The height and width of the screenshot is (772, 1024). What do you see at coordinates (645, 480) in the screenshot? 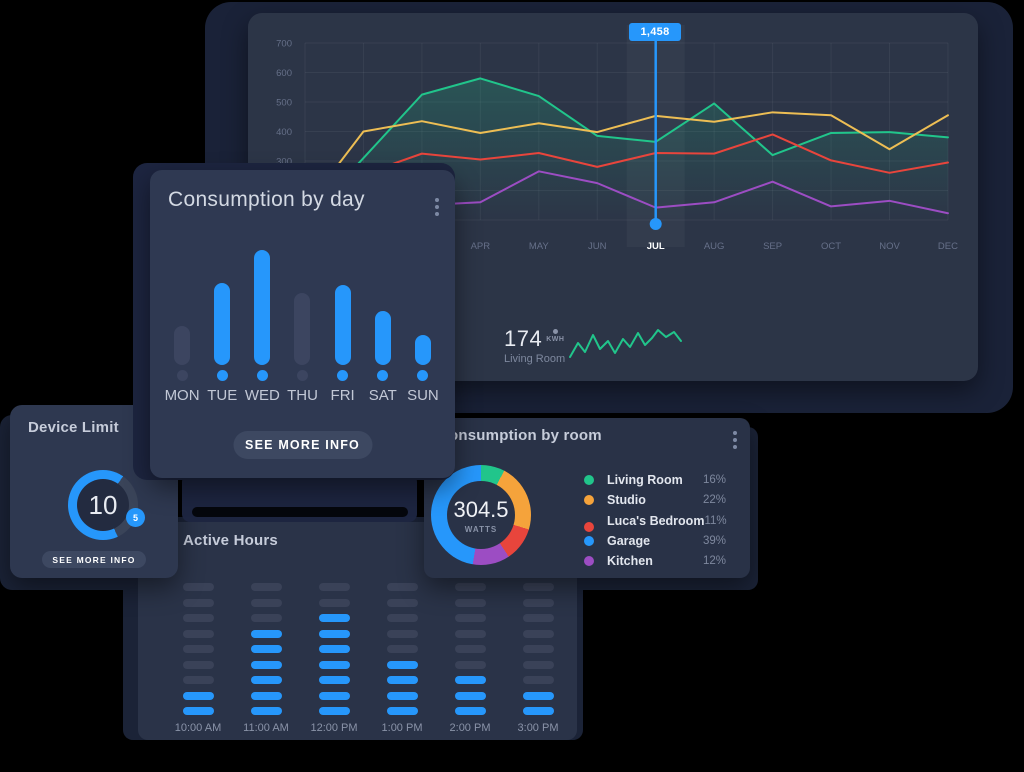
I see `legend-label: Living Room` at bounding box center [645, 480].